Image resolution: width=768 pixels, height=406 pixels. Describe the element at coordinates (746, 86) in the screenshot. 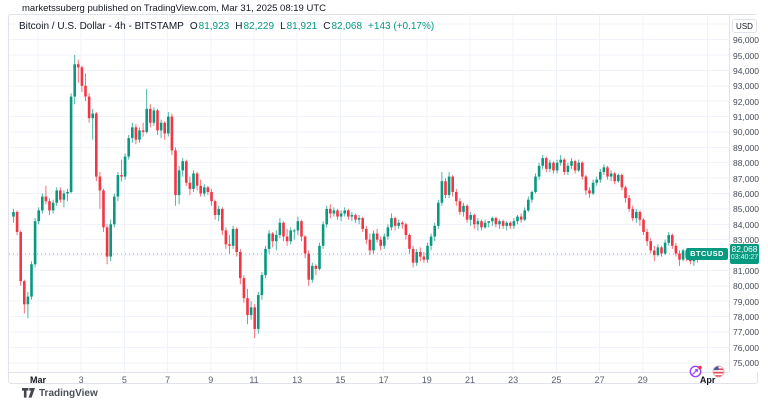

I see `price-tick-label: 93,000` at that location.